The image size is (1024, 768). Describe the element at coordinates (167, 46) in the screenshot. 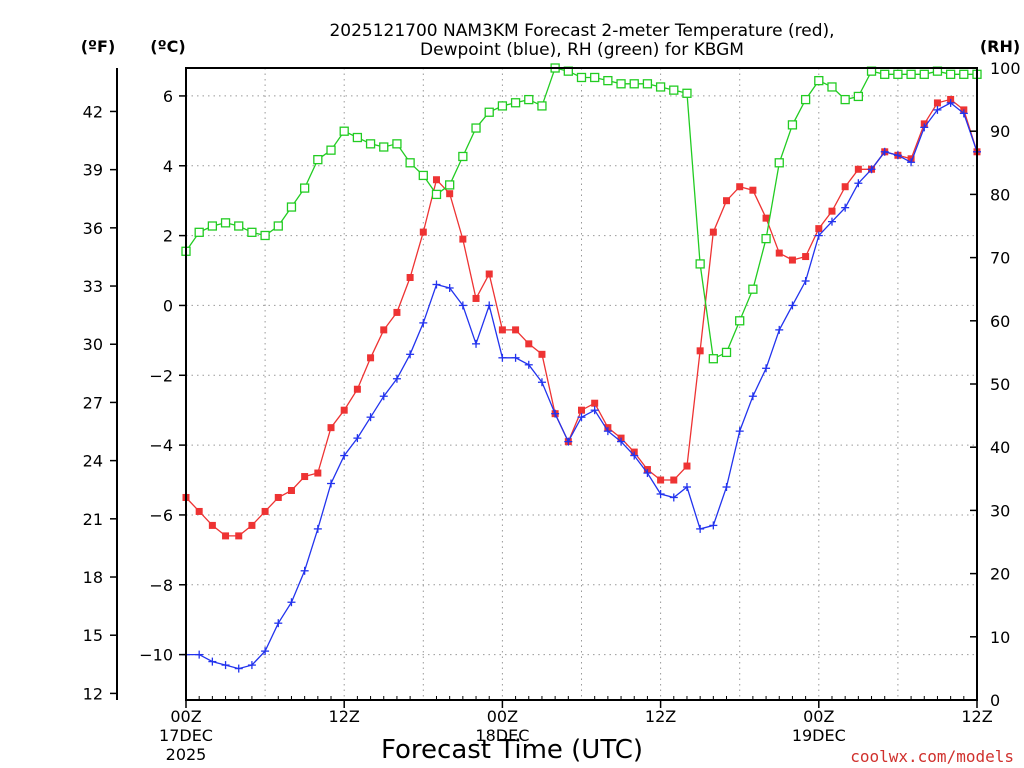

I see `celsius-axis-unit: (ºC)` at that location.